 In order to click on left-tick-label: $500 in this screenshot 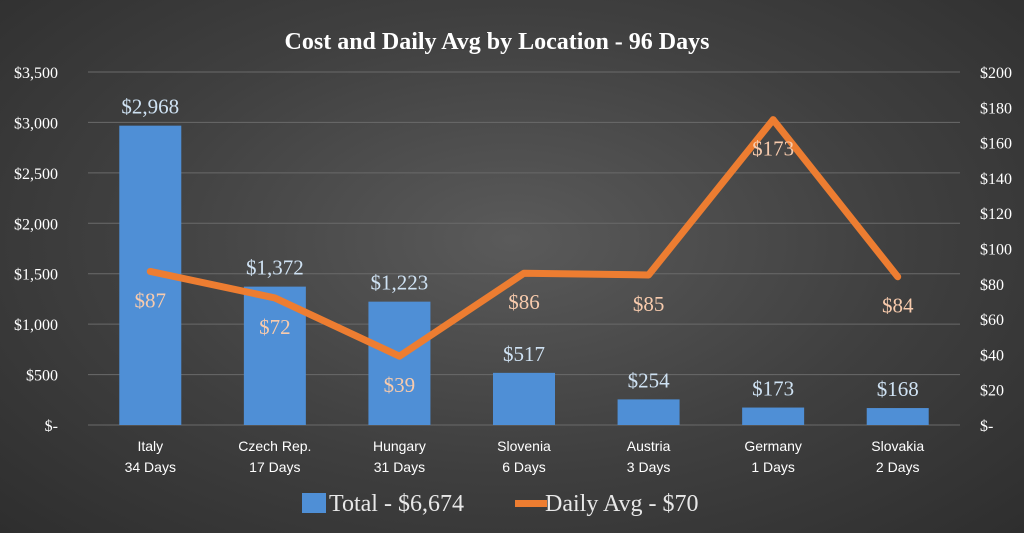, I will do `click(42, 376)`.